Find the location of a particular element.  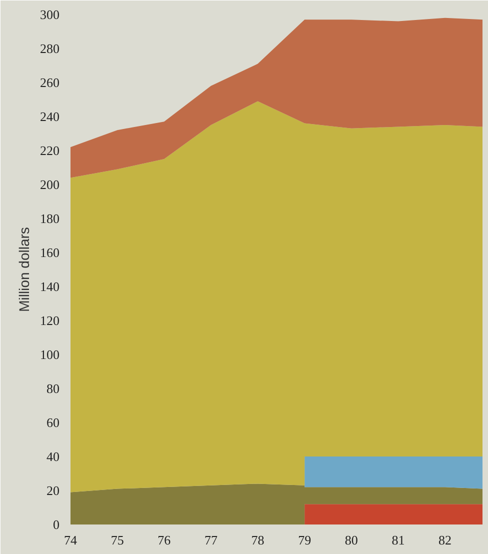

y-tick-label: 0 is located at coordinates (56, 524).